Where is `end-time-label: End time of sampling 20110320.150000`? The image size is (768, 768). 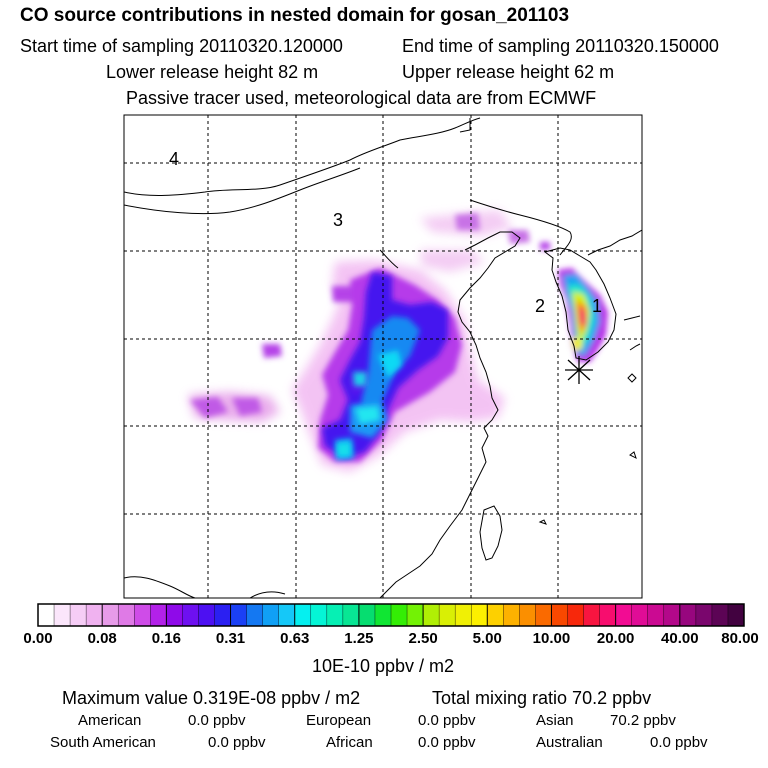 end-time-label: End time of sampling 20110320.150000 is located at coordinates (560, 46).